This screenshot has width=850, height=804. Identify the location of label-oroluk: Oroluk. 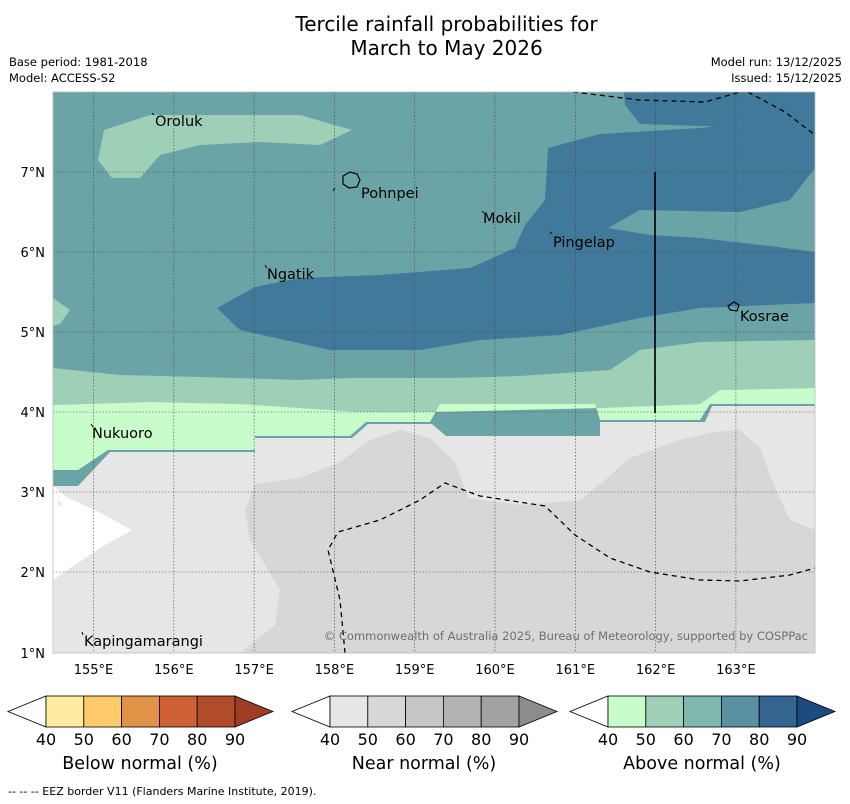
(179, 122).